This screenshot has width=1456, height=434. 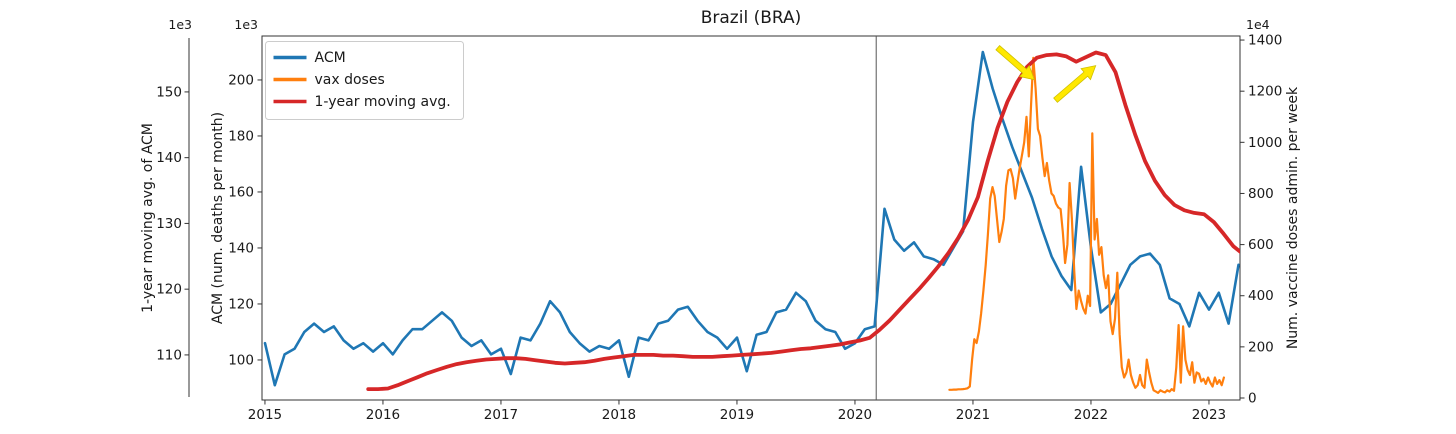 What do you see at coordinates (383, 102) in the screenshot?
I see `legend-label: 1-year moving avg.` at bounding box center [383, 102].